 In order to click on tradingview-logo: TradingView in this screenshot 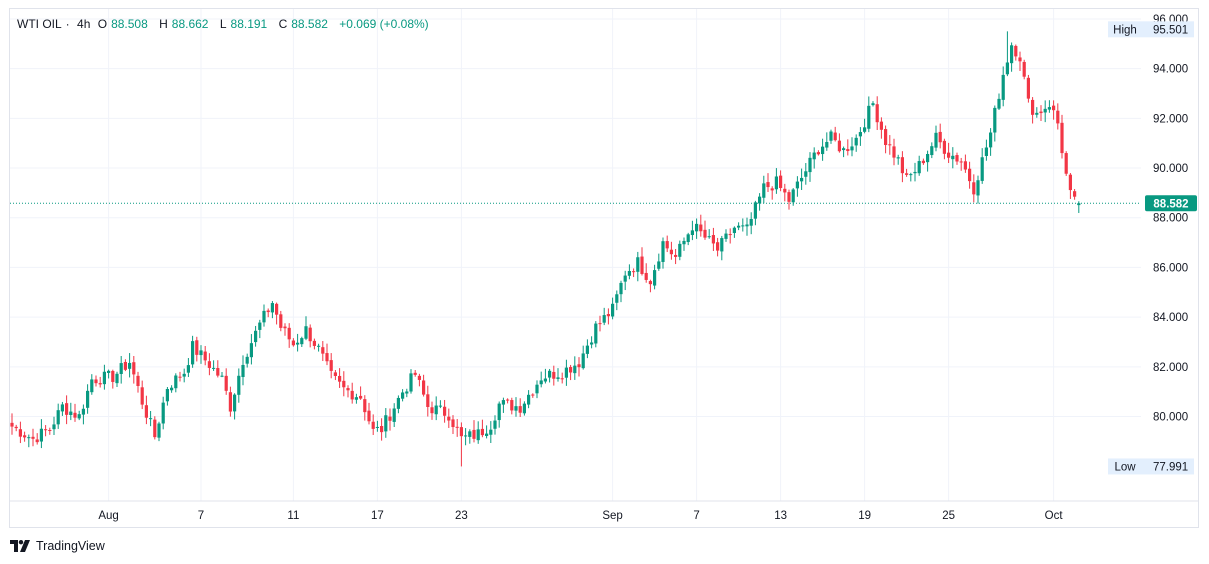, I will do `click(57, 546)`.